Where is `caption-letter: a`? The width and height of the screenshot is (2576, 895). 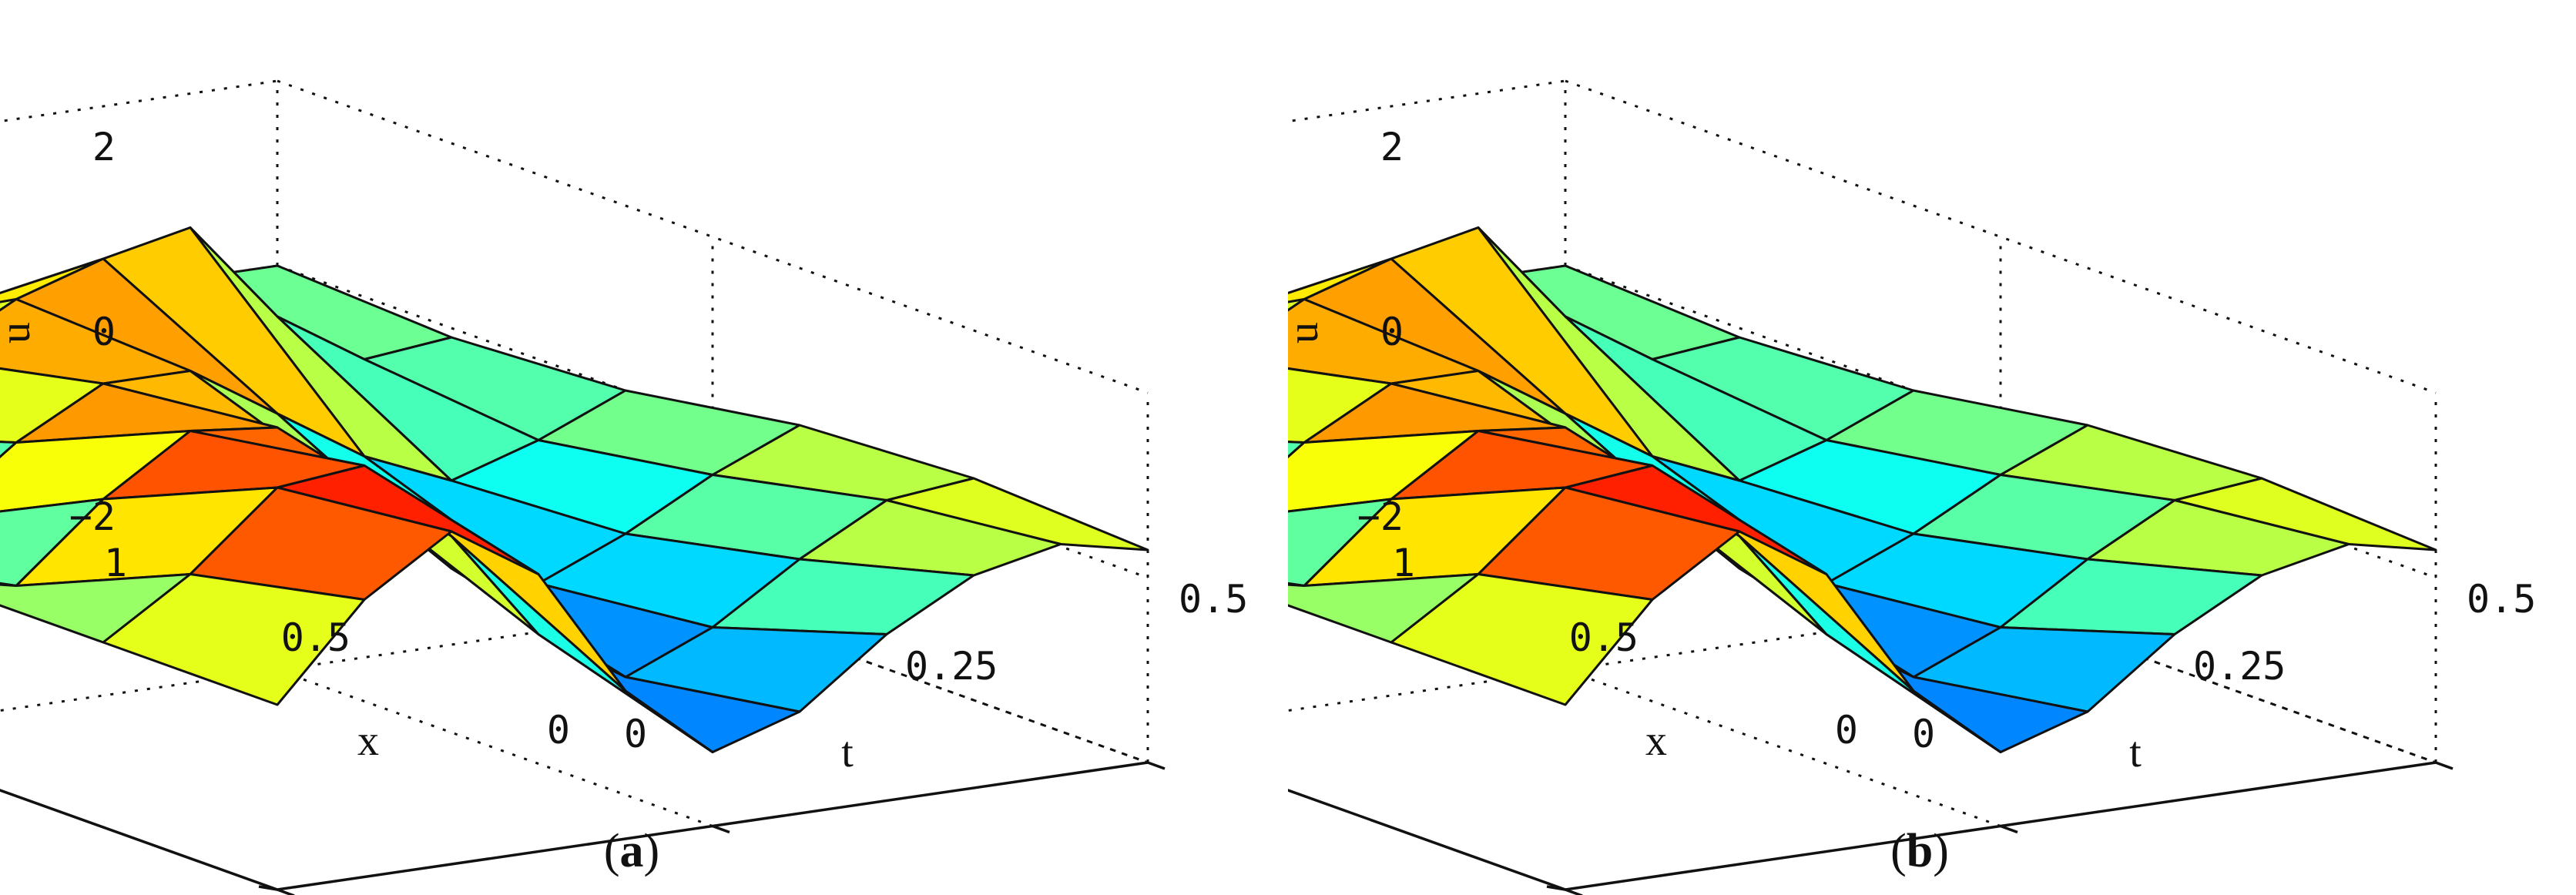
caption-letter: a is located at coordinates (632, 851).